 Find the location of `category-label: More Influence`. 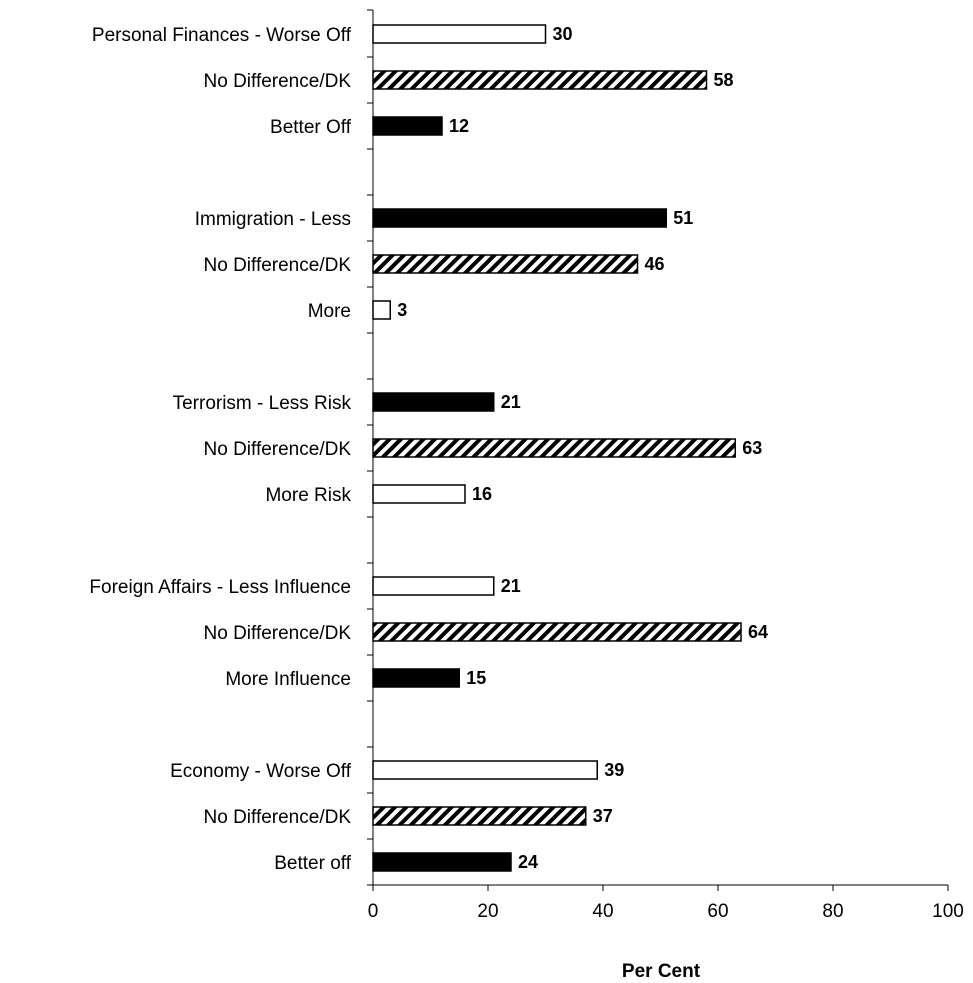

category-label: More Influence is located at coordinates (288, 679).